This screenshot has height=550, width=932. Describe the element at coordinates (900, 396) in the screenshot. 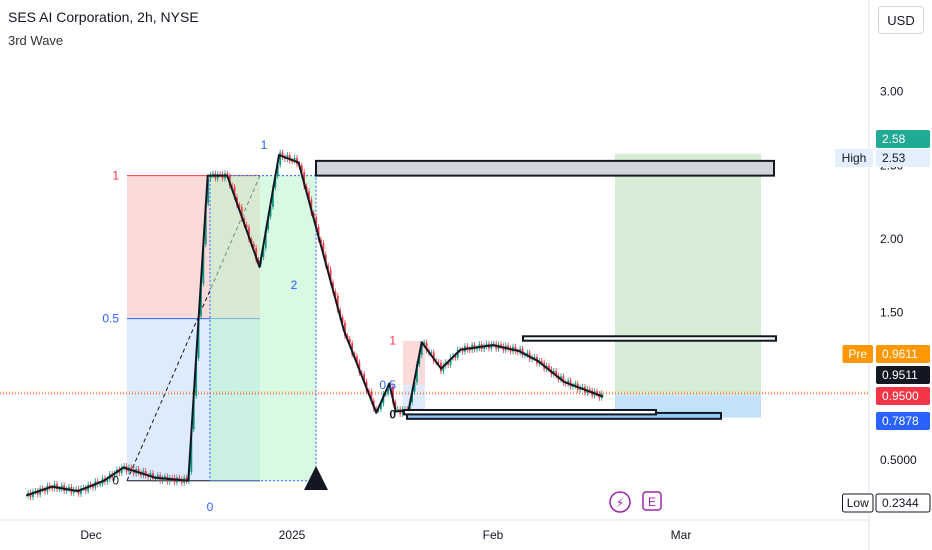

I see `price-tag-value: 0.9500` at that location.